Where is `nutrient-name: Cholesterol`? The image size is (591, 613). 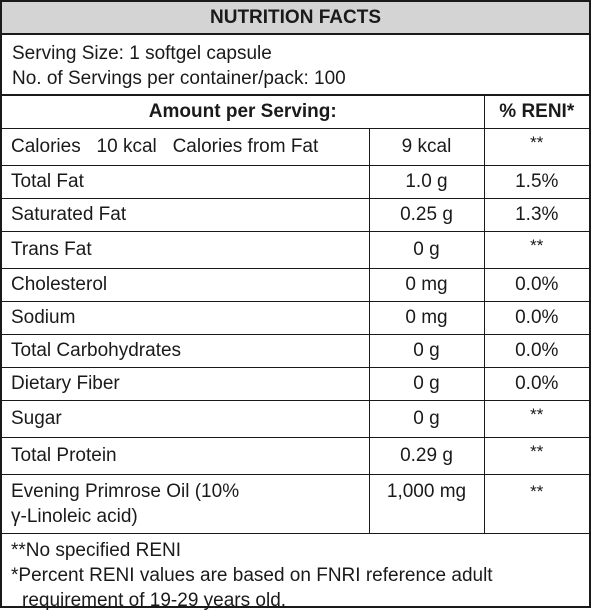 nutrient-name: Cholesterol is located at coordinates (186, 285).